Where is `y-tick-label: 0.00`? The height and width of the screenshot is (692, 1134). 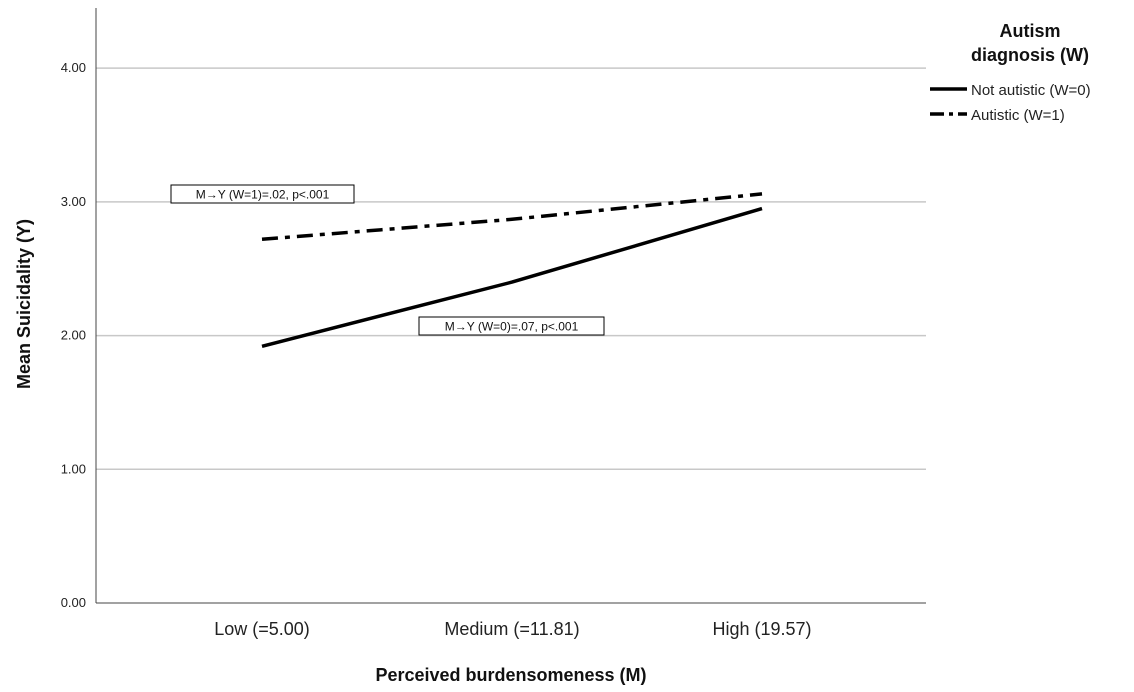 y-tick-label: 0.00 is located at coordinates (73, 602).